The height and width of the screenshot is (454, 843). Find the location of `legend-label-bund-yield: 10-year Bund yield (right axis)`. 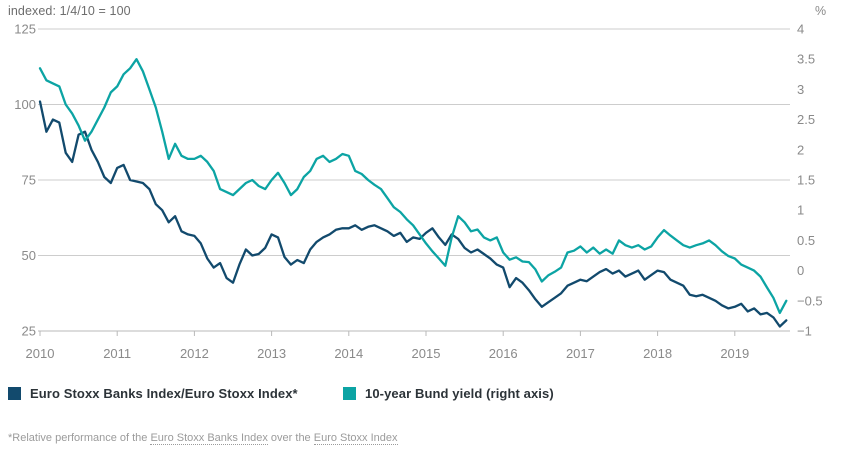

legend-label-bund-yield: 10-year Bund yield (right axis) is located at coordinates (459, 393).